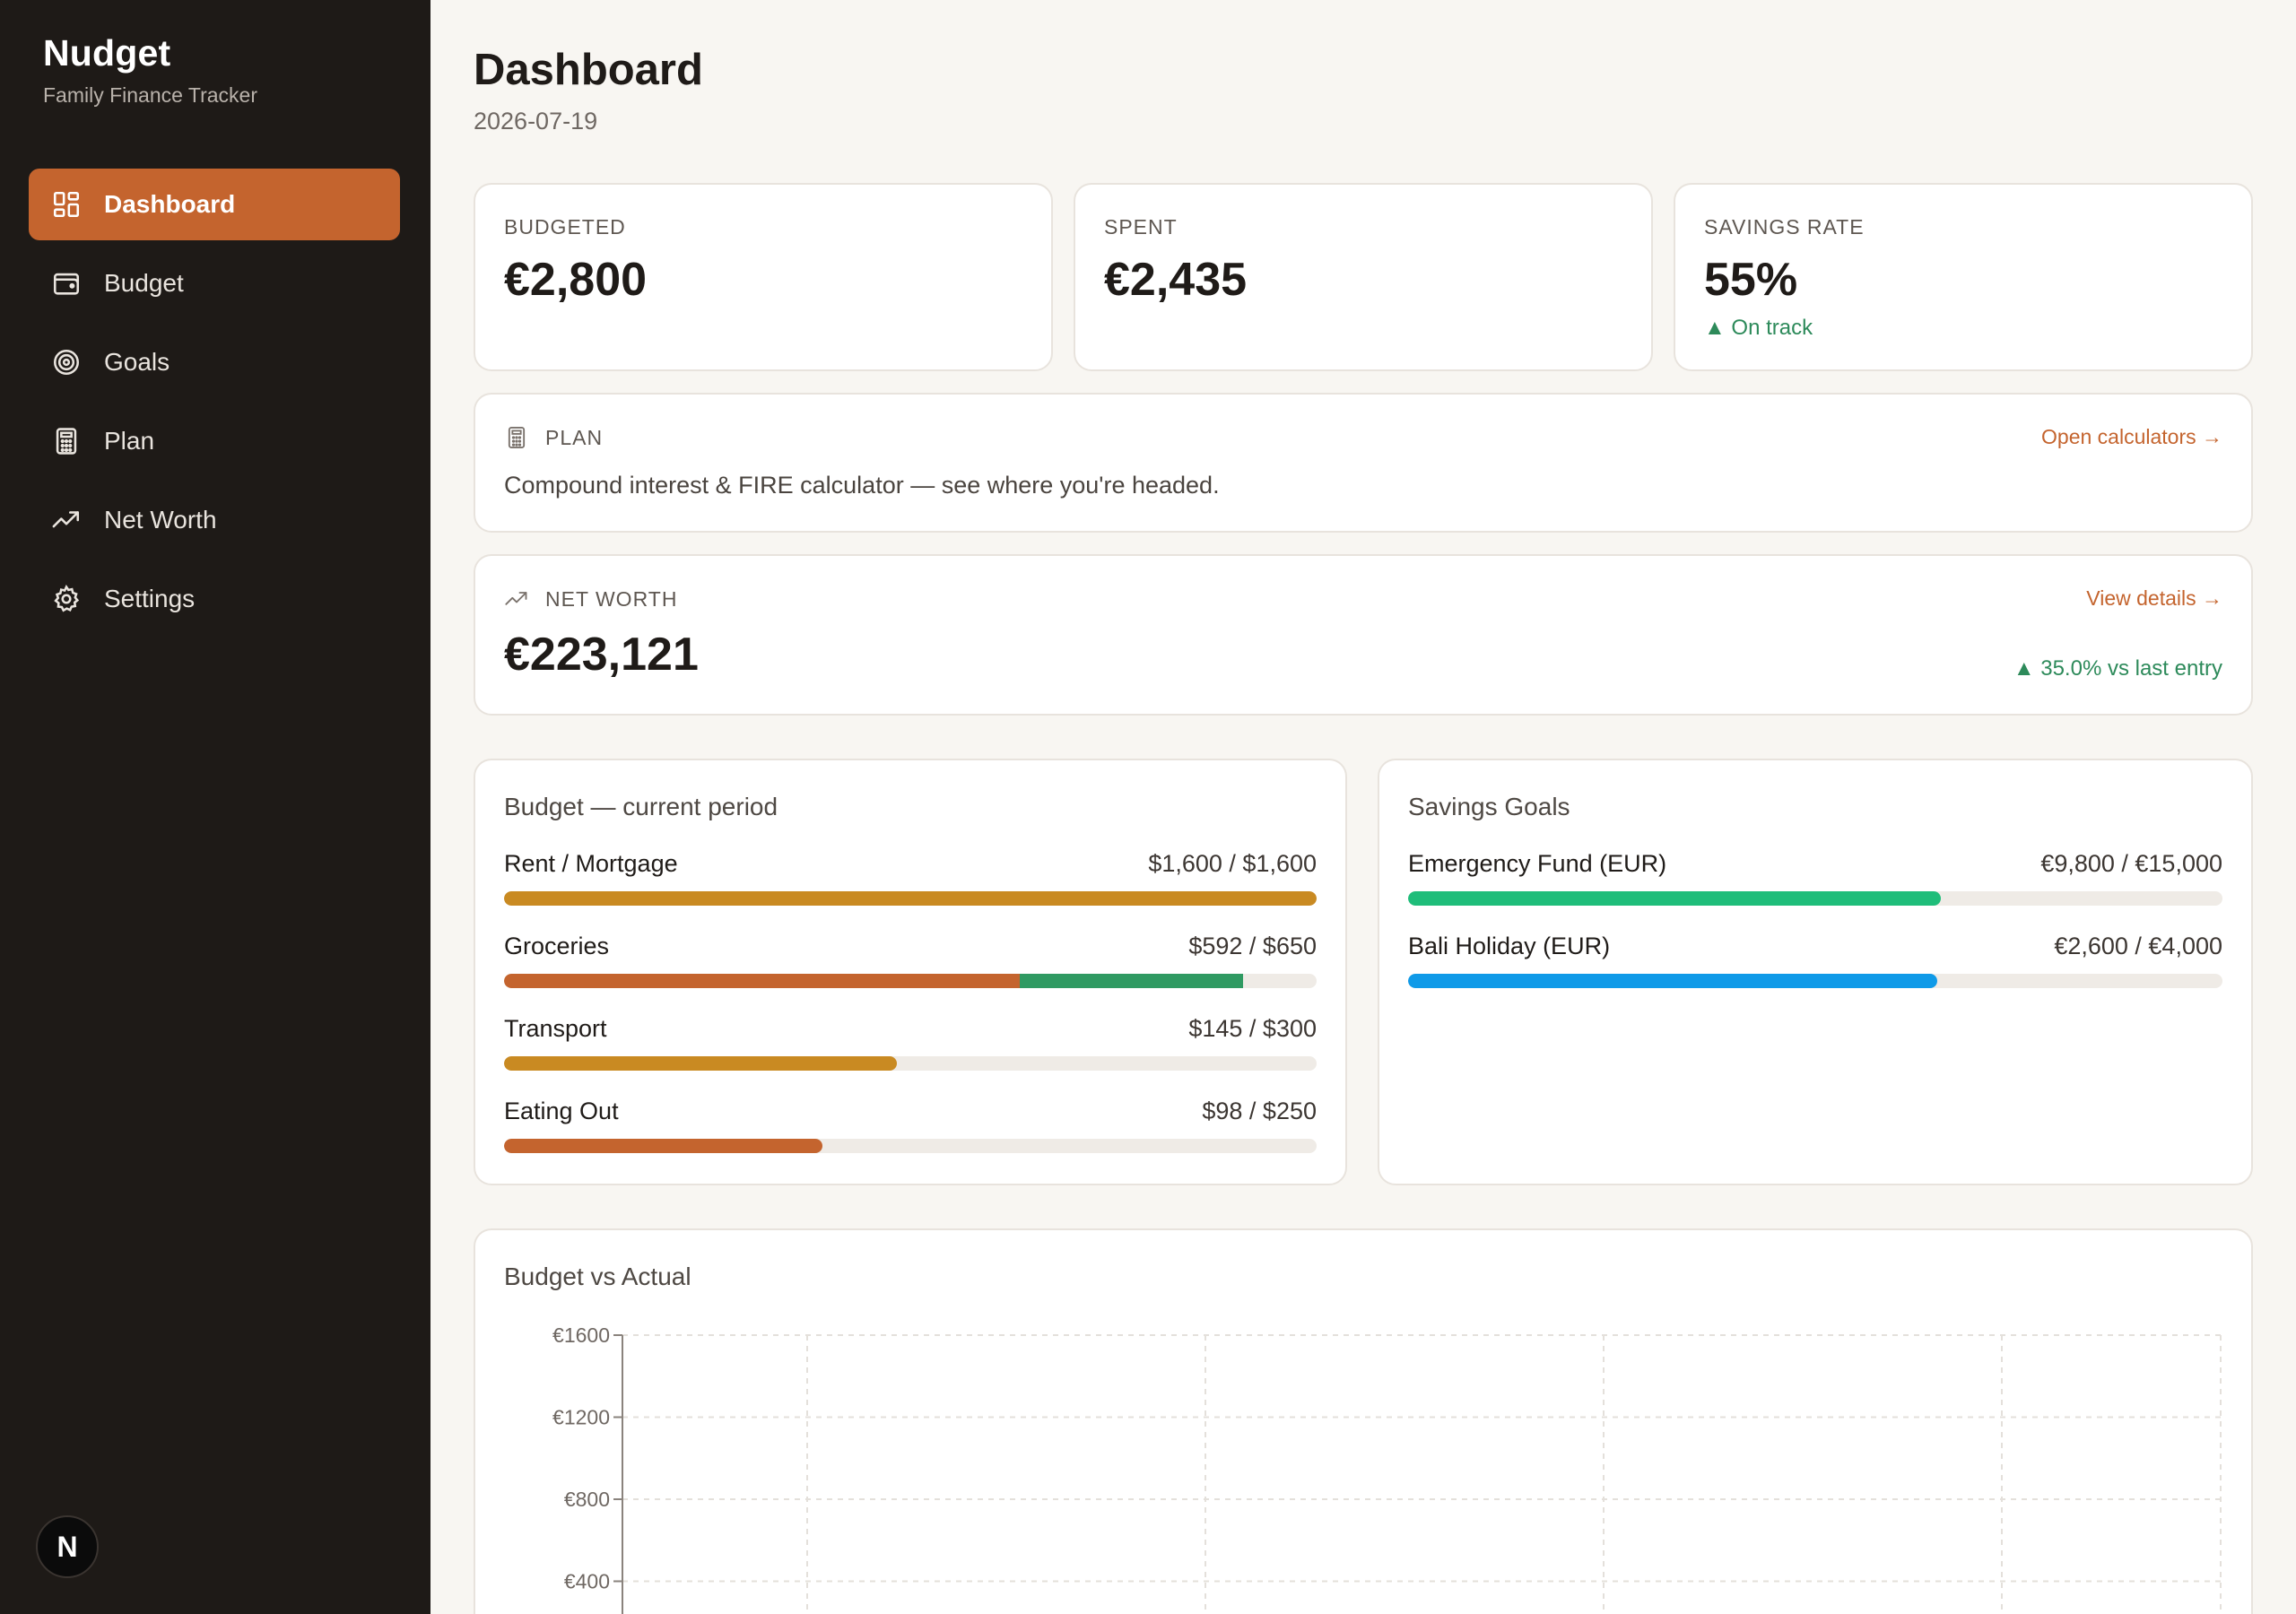 The width and height of the screenshot is (2296, 1614). Describe the element at coordinates (574, 437) in the screenshot. I see `section-label: PLAN` at that location.